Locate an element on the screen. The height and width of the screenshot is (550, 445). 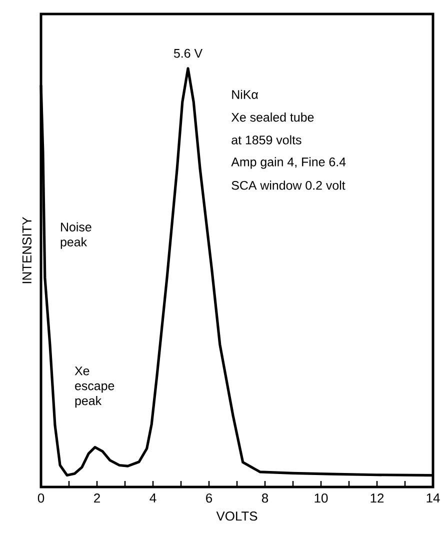
x-tick-label: 2 is located at coordinates (97, 498).